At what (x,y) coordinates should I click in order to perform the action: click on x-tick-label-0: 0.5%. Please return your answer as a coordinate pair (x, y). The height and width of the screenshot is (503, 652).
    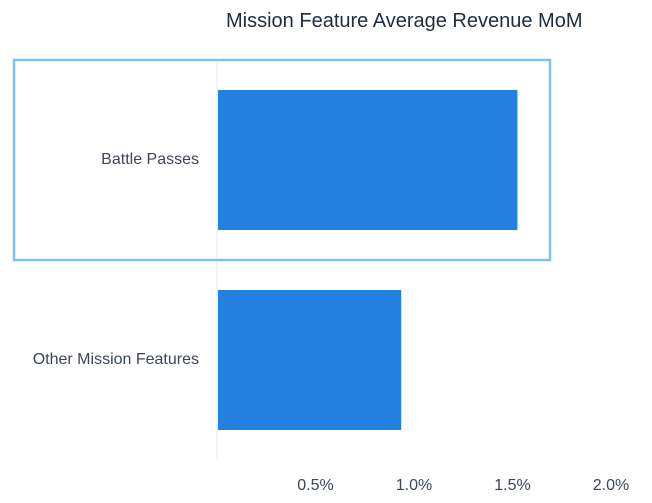
    Looking at the image, I should click on (315, 485).